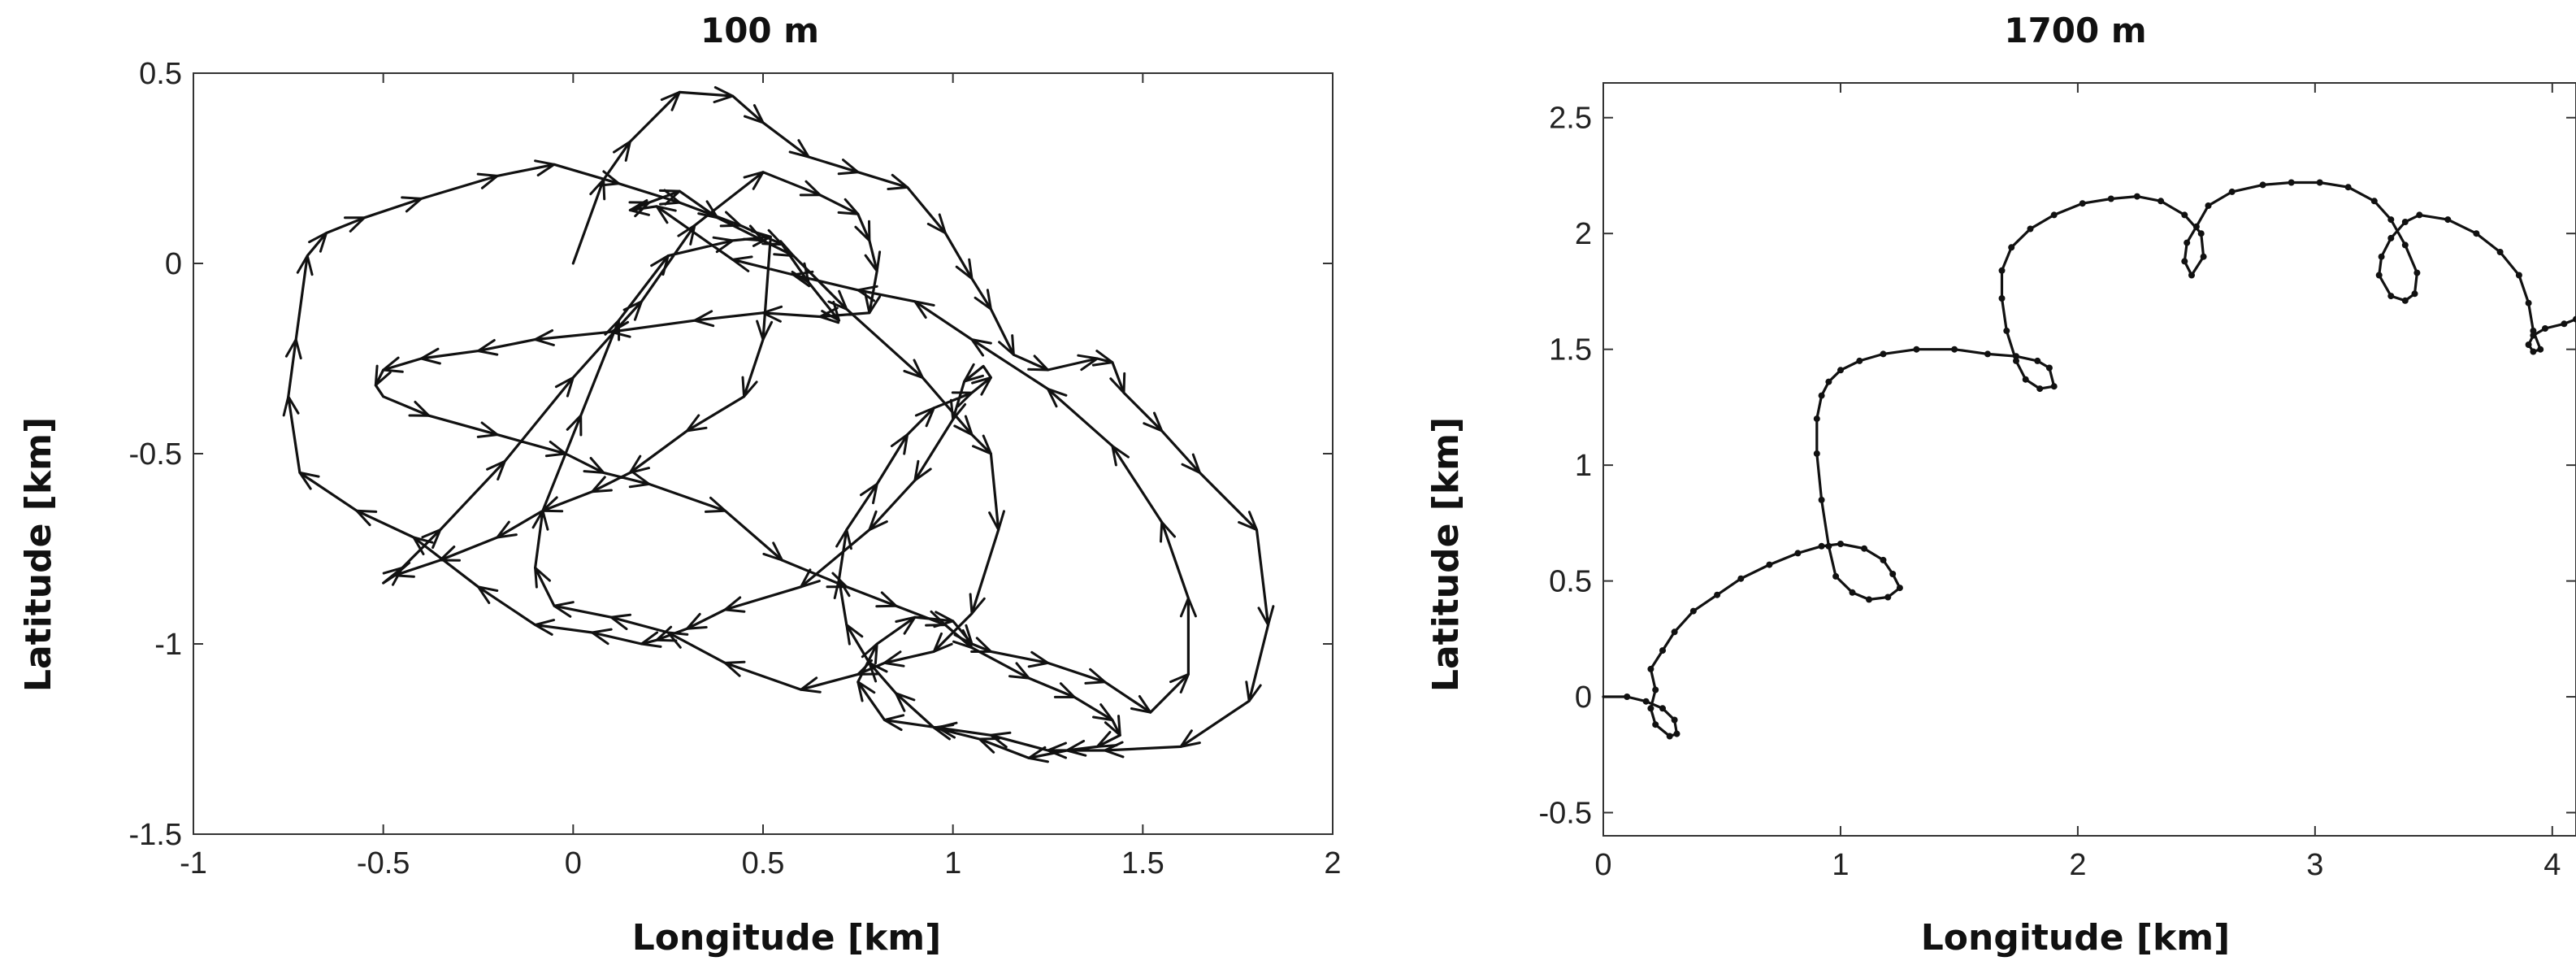  What do you see at coordinates (2077, 865) in the screenshot?
I see `x-tick-label: 2` at bounding box center [2077, 865].